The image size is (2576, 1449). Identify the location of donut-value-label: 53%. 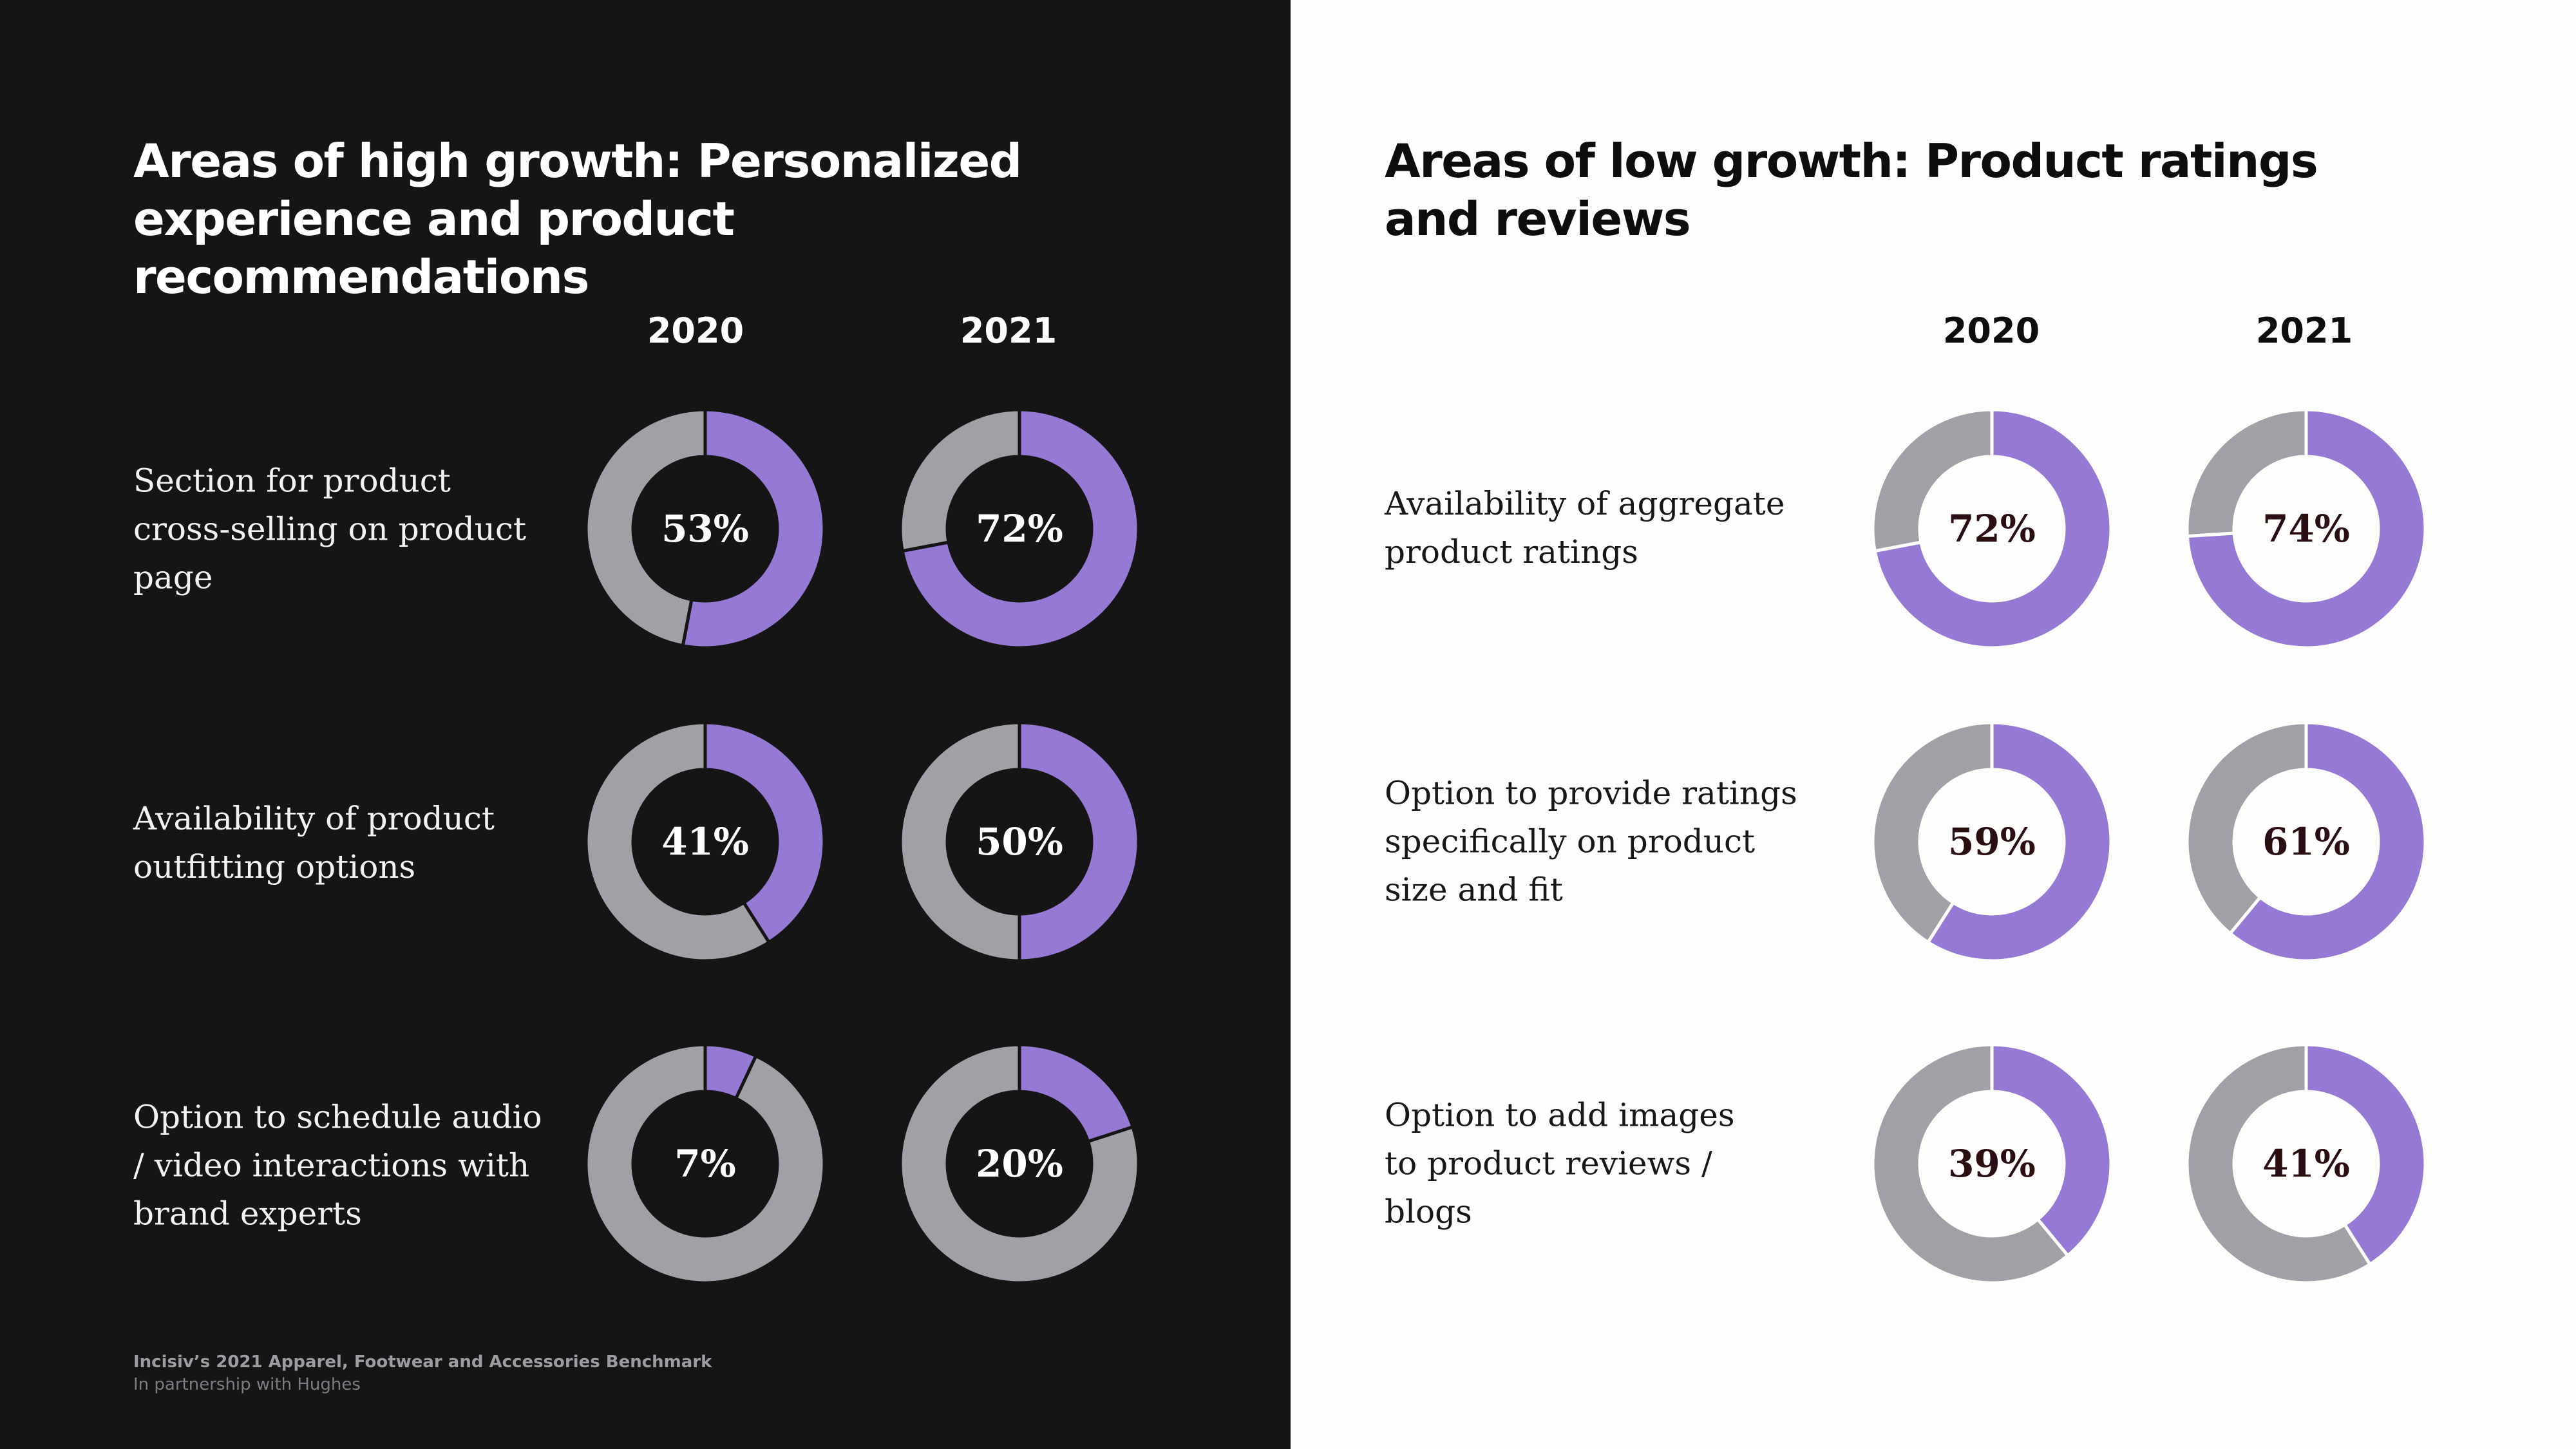
(705, 529).